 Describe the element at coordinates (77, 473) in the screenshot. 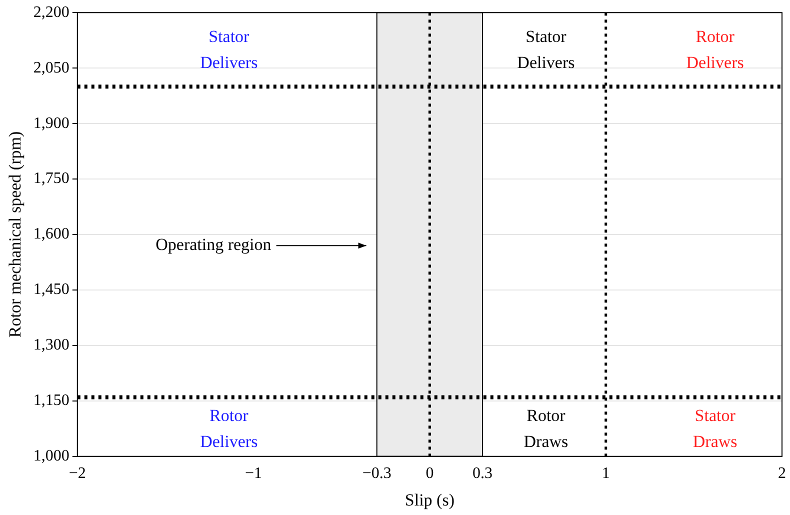

I see `x-tick-label: −2` at that location.